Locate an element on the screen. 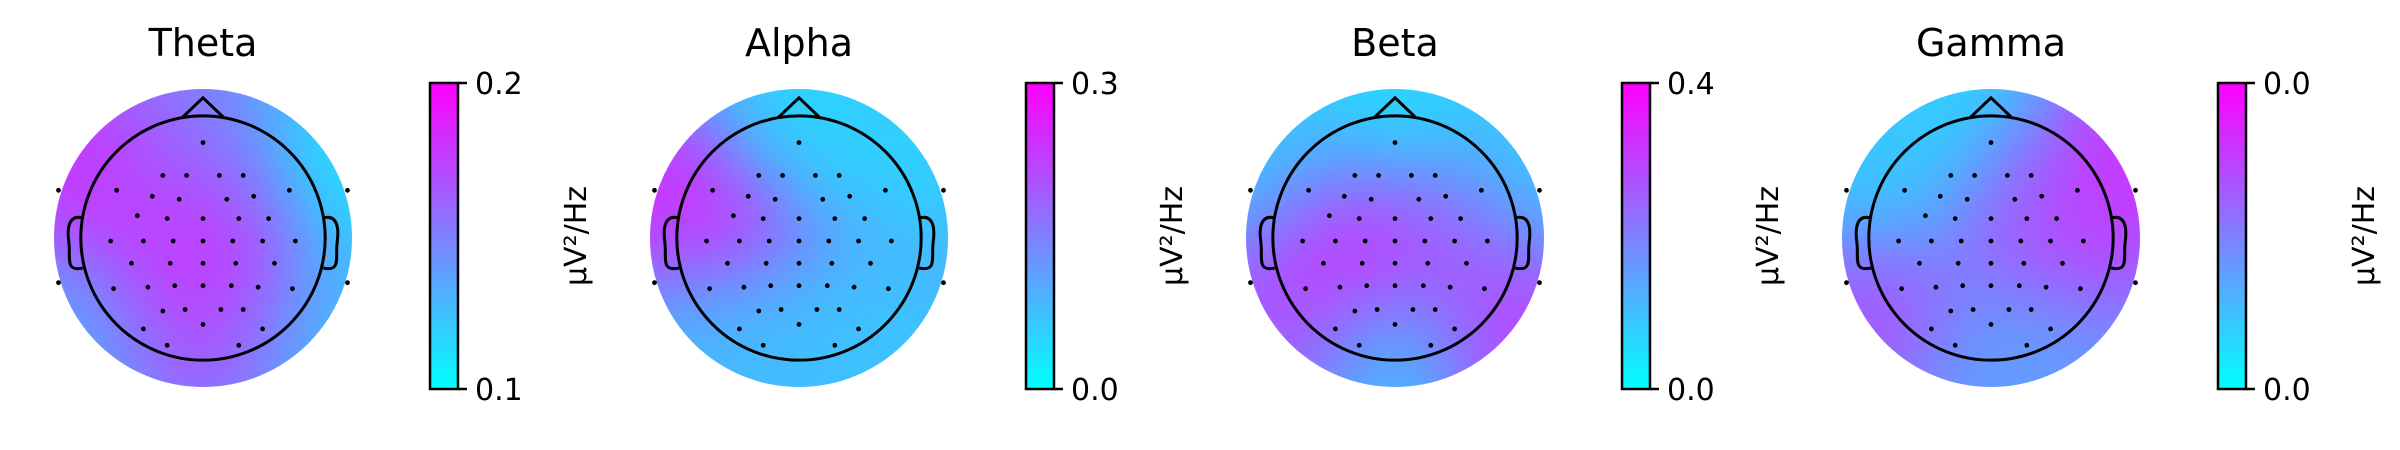 The height and width of the screenshot is (450, 2400). colorbar-axis-label: µV²/Hz is located at coordinates (1768, 236).